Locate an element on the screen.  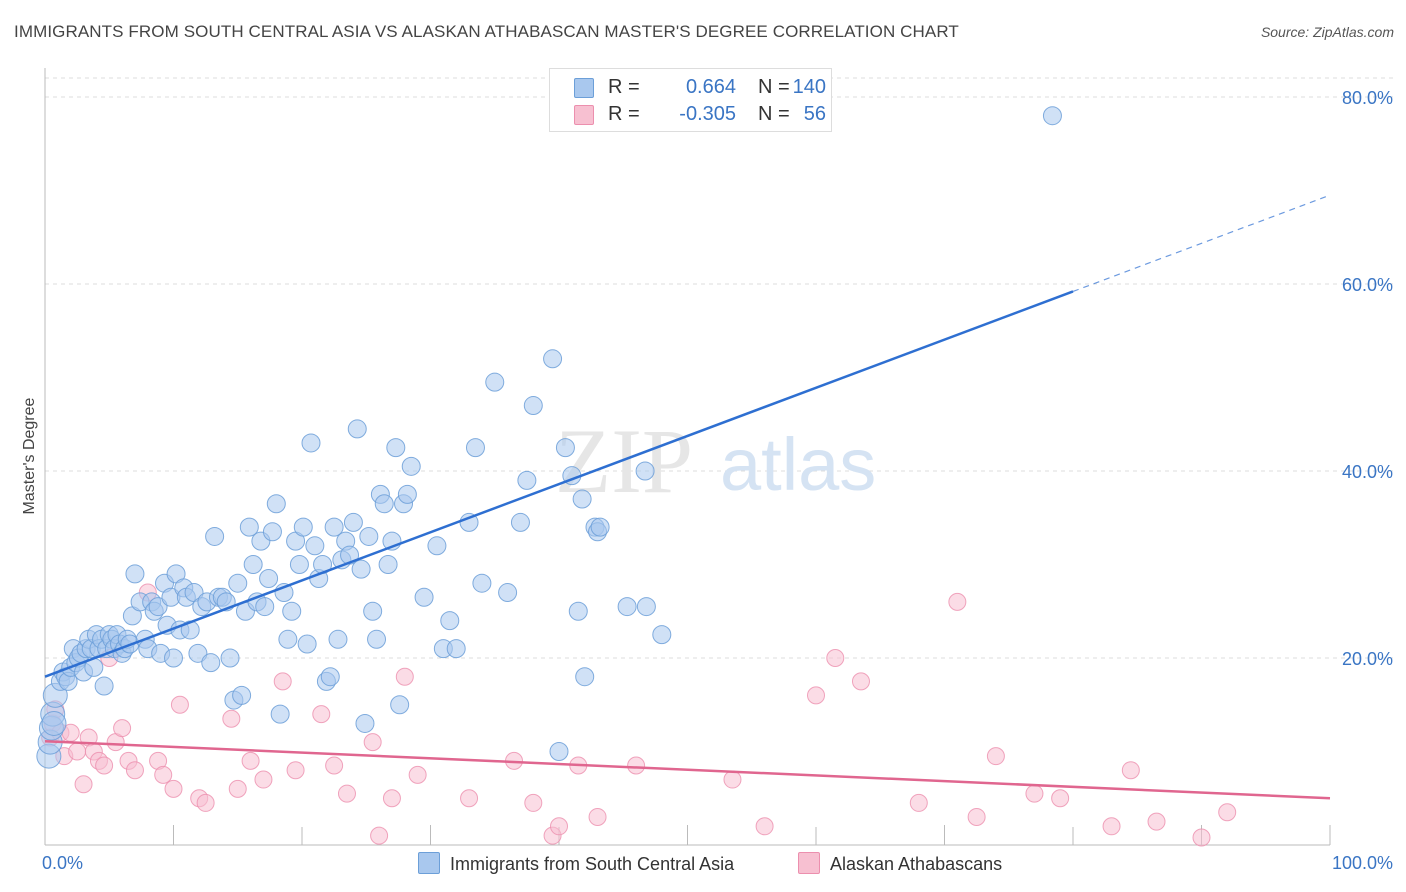
legend-item-alaskan-athabascans: Alaskan Athabascans is located at coordinates (900, 863).